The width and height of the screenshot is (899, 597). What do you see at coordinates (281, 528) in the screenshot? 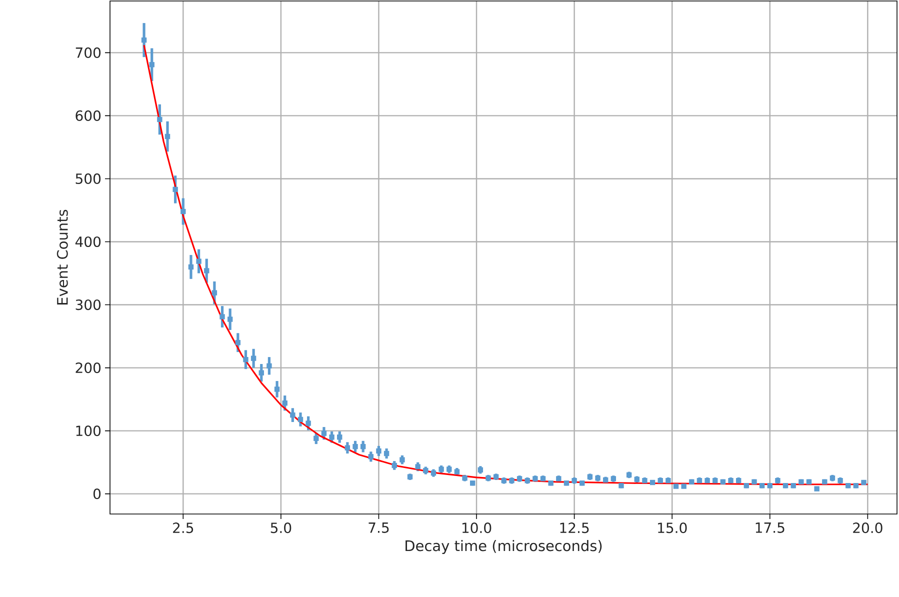
I see `x-tick-label: 5.0` at bounding box center [281, 528].